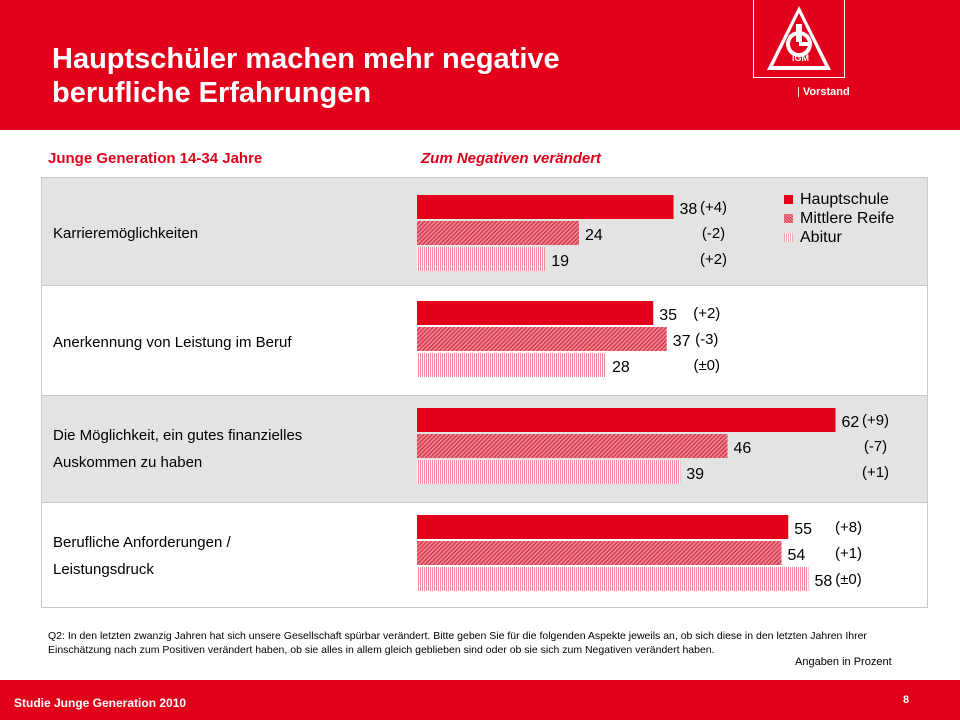  What do you see at coordinates (821, 237) in the screenshot?
I see `legend-label: Abitur` at bounding box center [821, 237].